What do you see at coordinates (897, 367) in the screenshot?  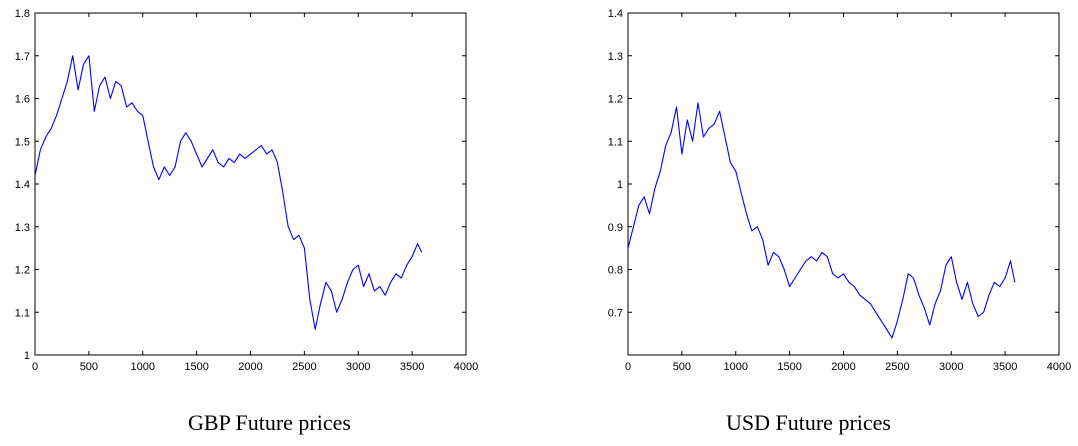 I see `usd-x-tick-label: 2500` at bounding box center [897, 367].